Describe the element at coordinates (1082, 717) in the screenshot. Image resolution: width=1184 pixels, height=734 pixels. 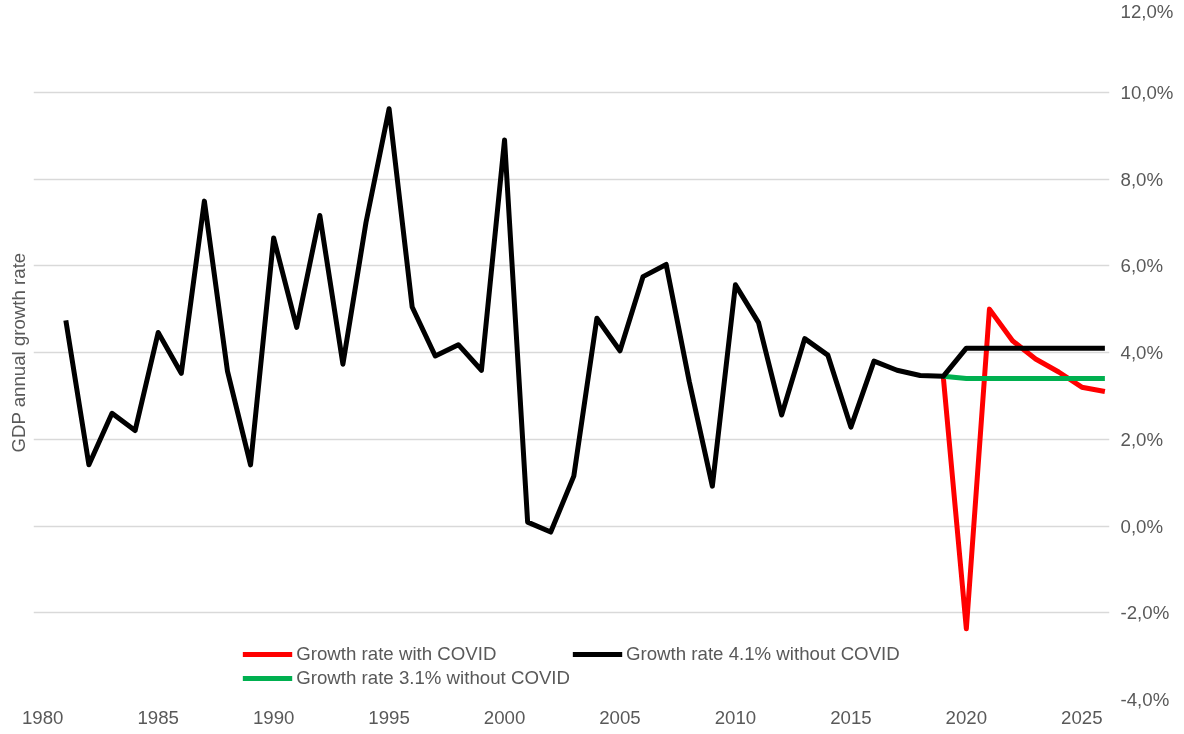
I see `x-tick-label: 2025` at that location.